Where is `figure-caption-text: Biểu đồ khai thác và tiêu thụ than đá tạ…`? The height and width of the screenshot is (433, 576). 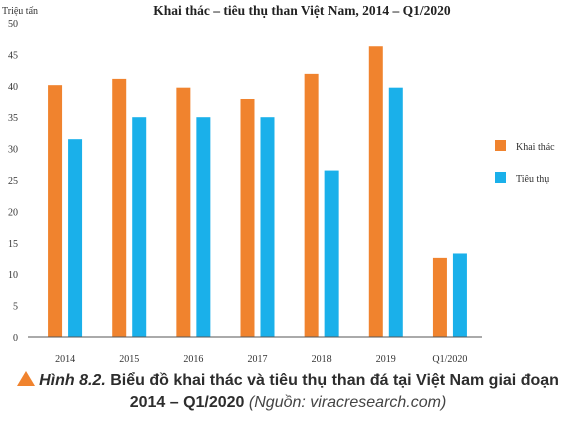 figure-caption-text: Biểu đồ khai thác và tiêu thụ than đá tạ… is located at coordinates (334, 391).